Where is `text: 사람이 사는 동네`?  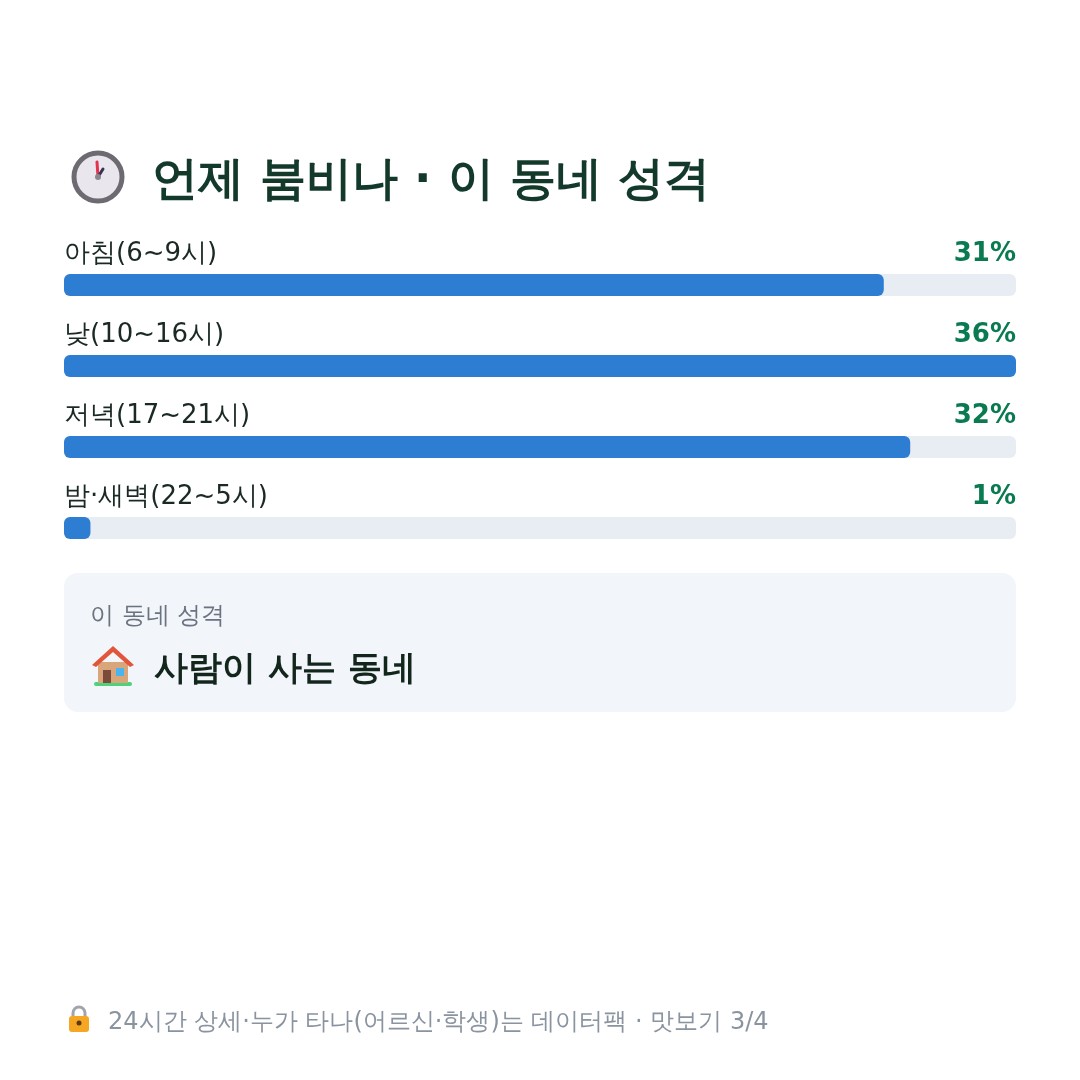
text: 사람이 사는 동네 is located at coordinates (285, 667).